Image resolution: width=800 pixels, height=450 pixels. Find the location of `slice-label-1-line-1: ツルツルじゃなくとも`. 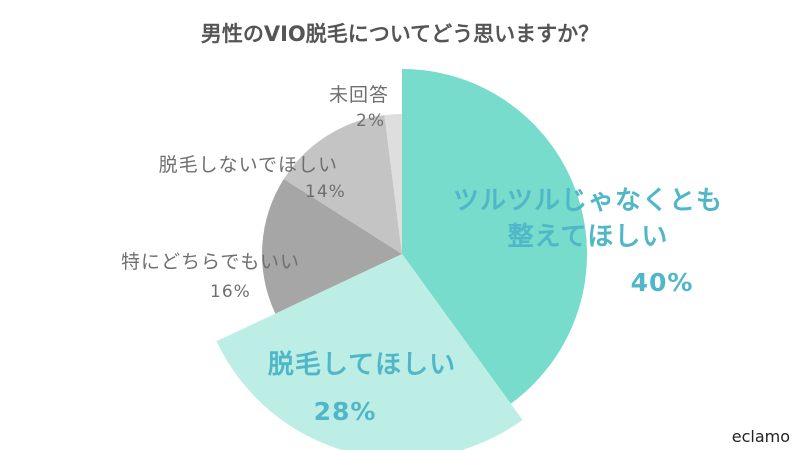

slice-label-1-line-1: ツルツルじゃなくとも is located at coordinates (588, 201).